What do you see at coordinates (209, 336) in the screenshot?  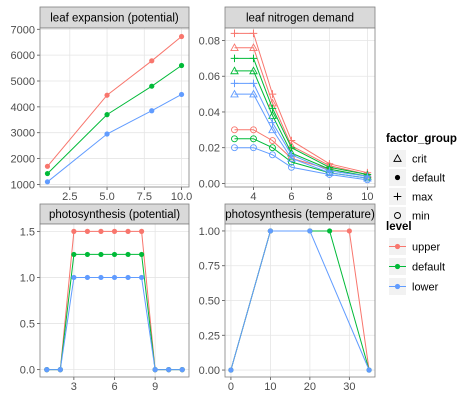 I see `y-tick-label: 0.25` at bounding box center [209, 336].